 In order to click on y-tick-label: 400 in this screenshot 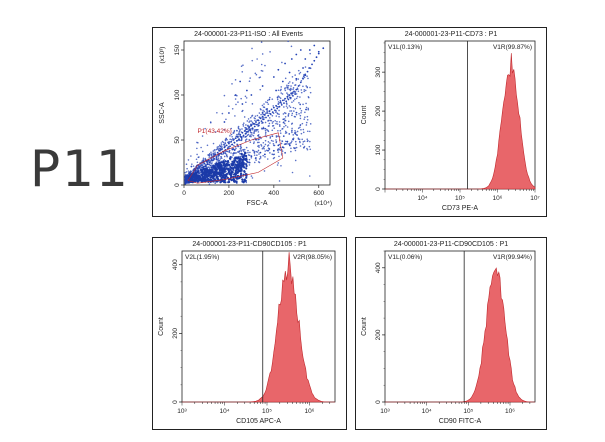, I will do `click(378, 267)`.